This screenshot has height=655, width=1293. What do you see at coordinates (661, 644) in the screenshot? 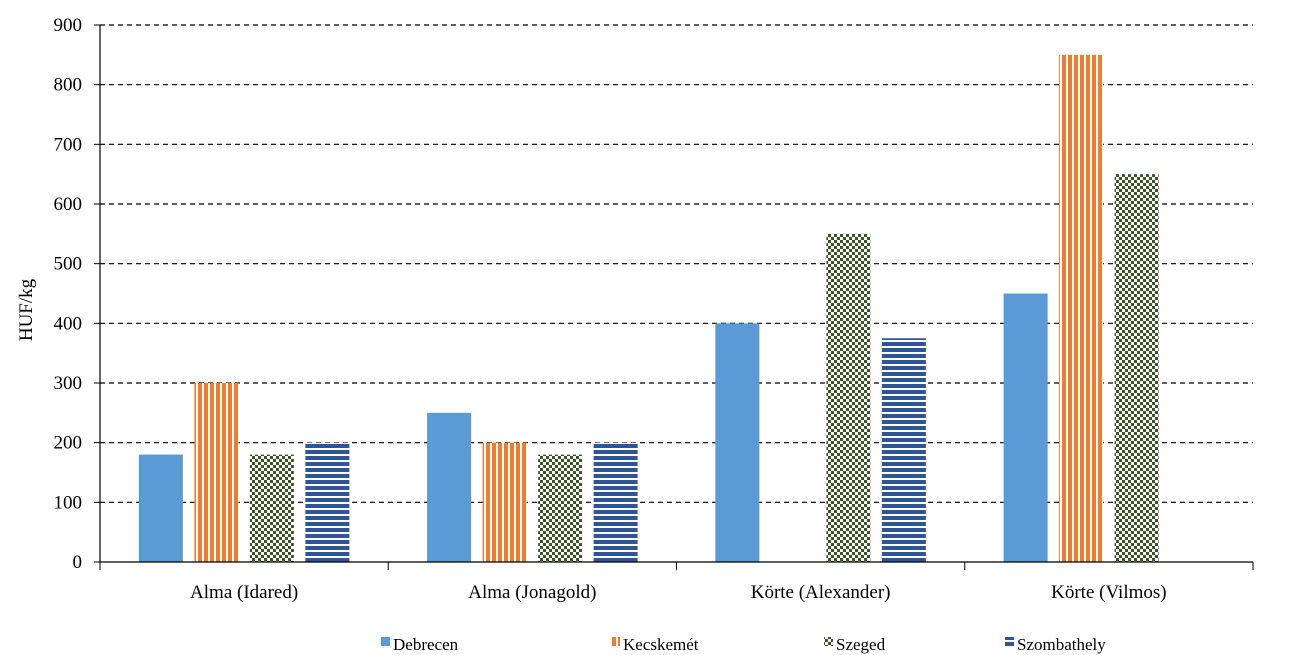
I see `legend-label: Kecskemét` at bounding box center [661, 644].